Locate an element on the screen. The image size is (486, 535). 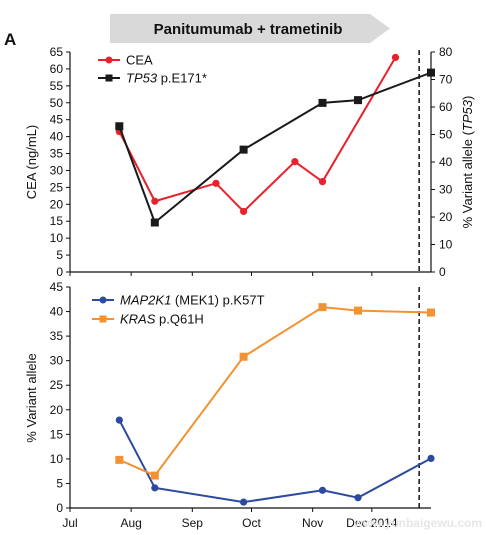
legend-item-tp53: TP53 p.E171* is located at coordinates (152, 78).